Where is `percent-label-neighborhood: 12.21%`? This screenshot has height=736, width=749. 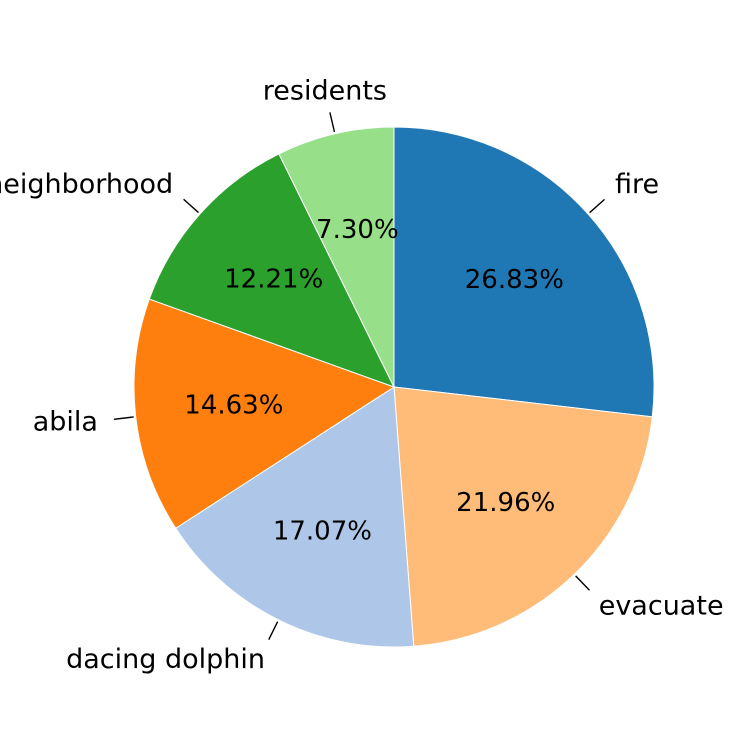 percent-label-neighborhood: 12.21% is located at coordinates (273, 280).